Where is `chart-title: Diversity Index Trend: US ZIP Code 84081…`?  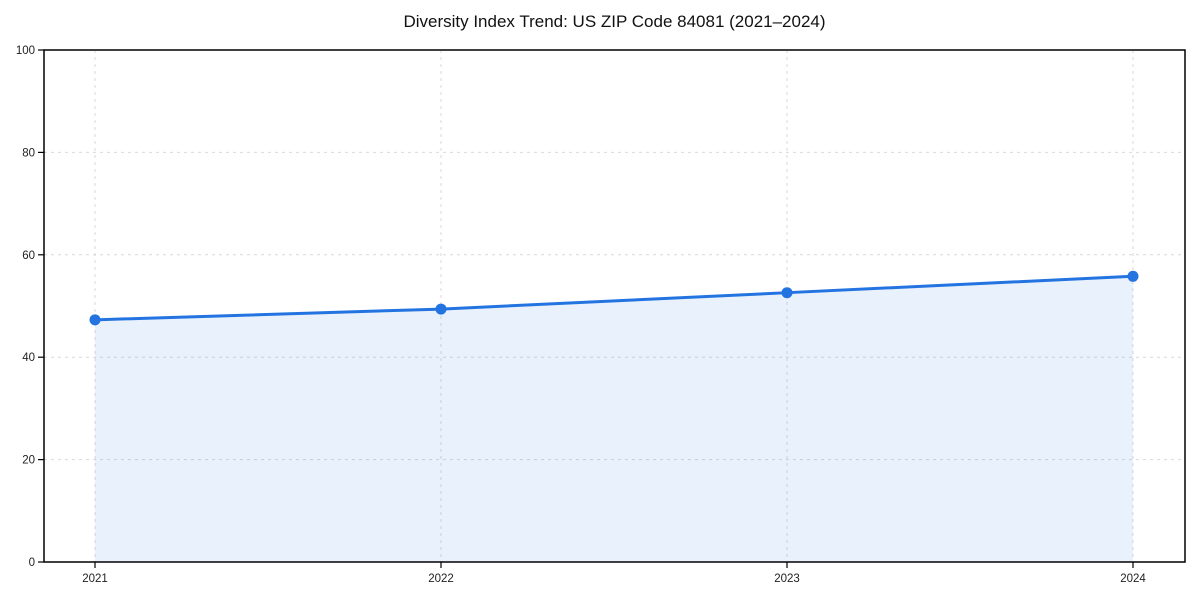
chart-title: Diversity Index Trend: US ZIP Code 84081… is located at coordinates (614, 21).